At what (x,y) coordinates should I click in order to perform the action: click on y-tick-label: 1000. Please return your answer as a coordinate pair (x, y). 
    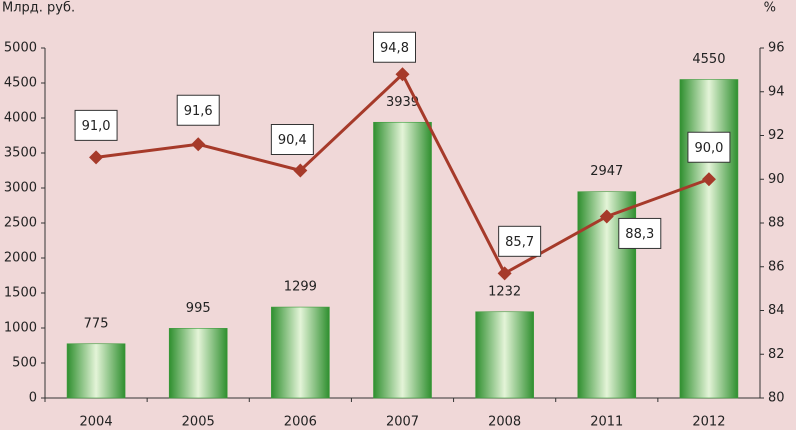
    Looking at the image, I should click on (20, 328).